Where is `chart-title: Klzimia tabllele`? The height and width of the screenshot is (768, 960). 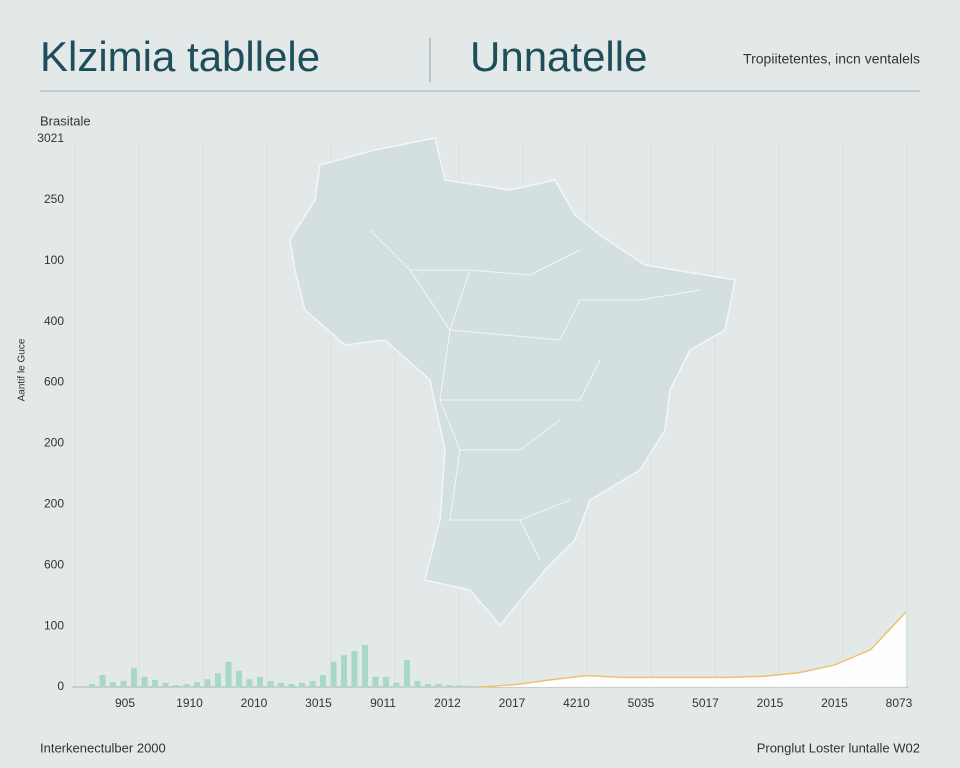 chart-title: Klzimia tabllele is located at coordinates (180, 56).